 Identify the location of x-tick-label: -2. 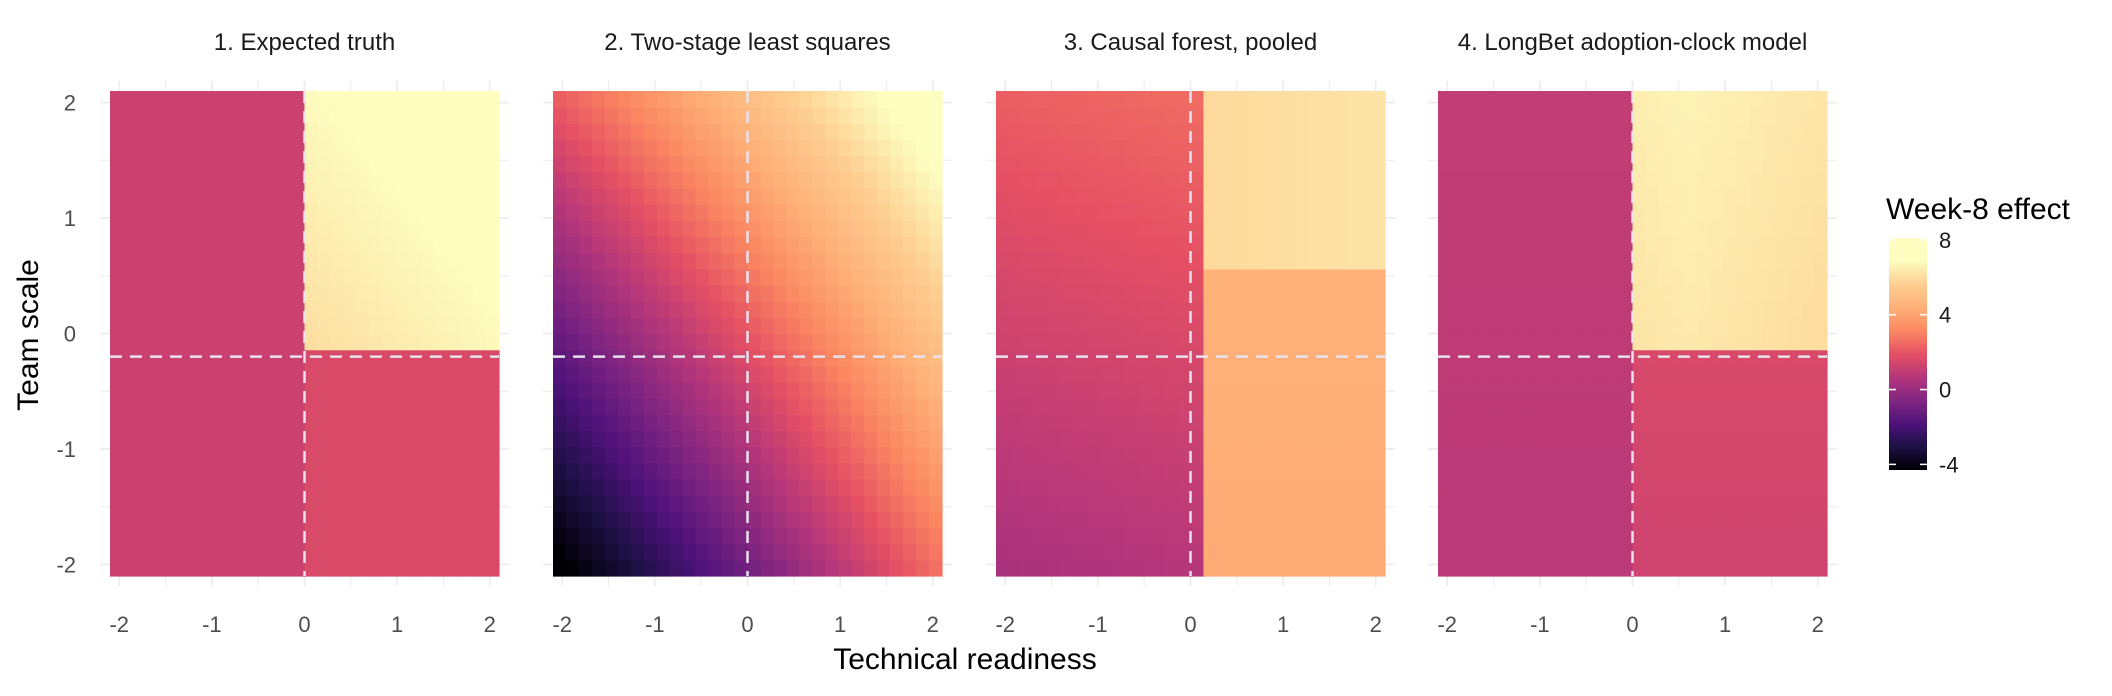
(1005, 624).